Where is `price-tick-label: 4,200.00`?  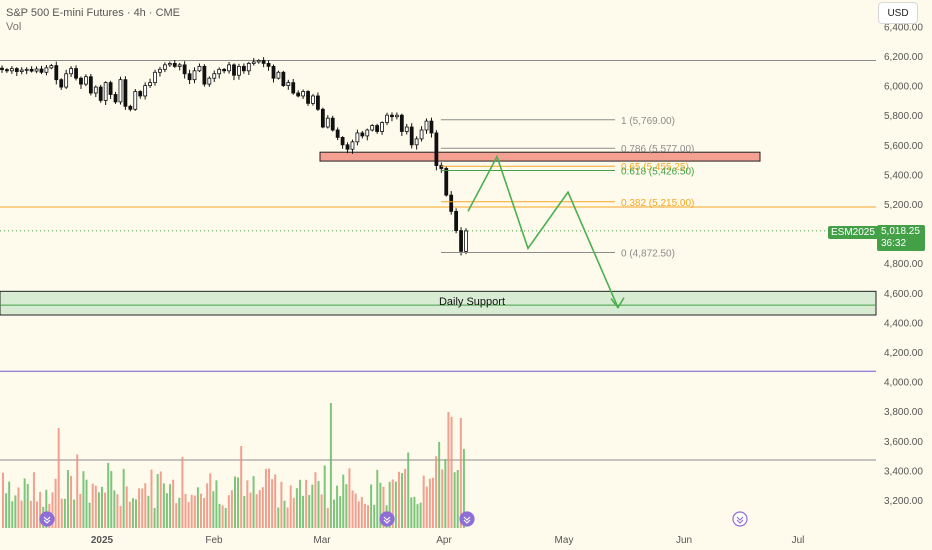
price-tick-label: 4,200.00 is located at coordinates (903, 353).